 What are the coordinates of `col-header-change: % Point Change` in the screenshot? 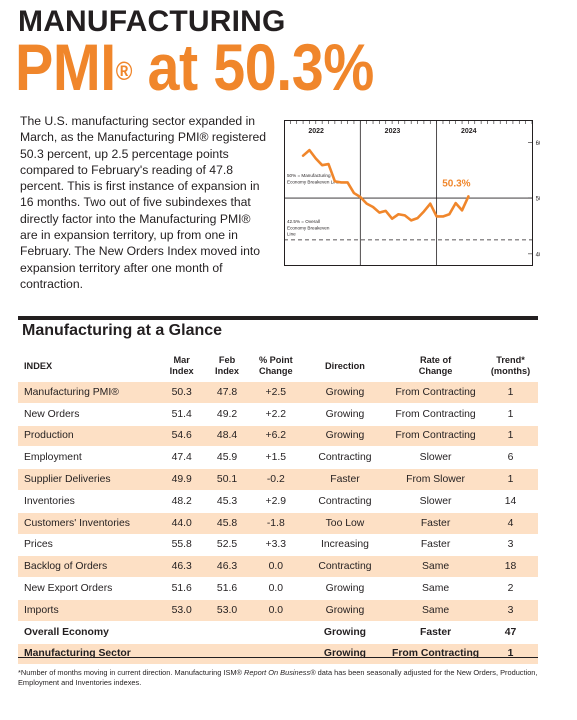 It's located at (275, 365).